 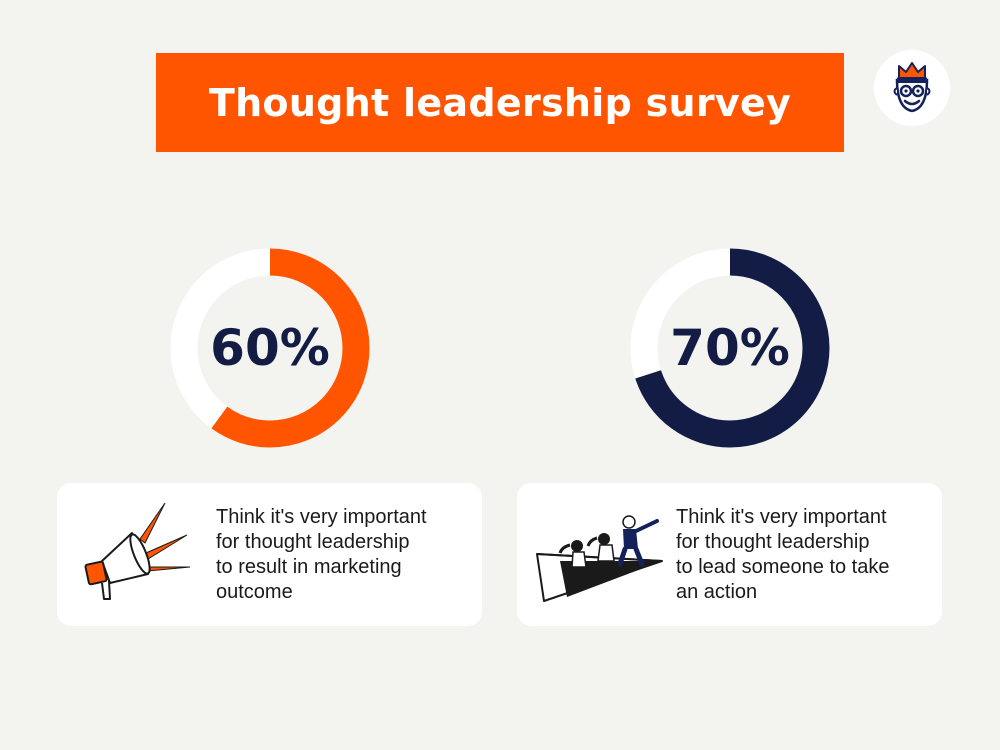 I want to click on card-text-line: to result in marketing, so click(x=309, y=567).